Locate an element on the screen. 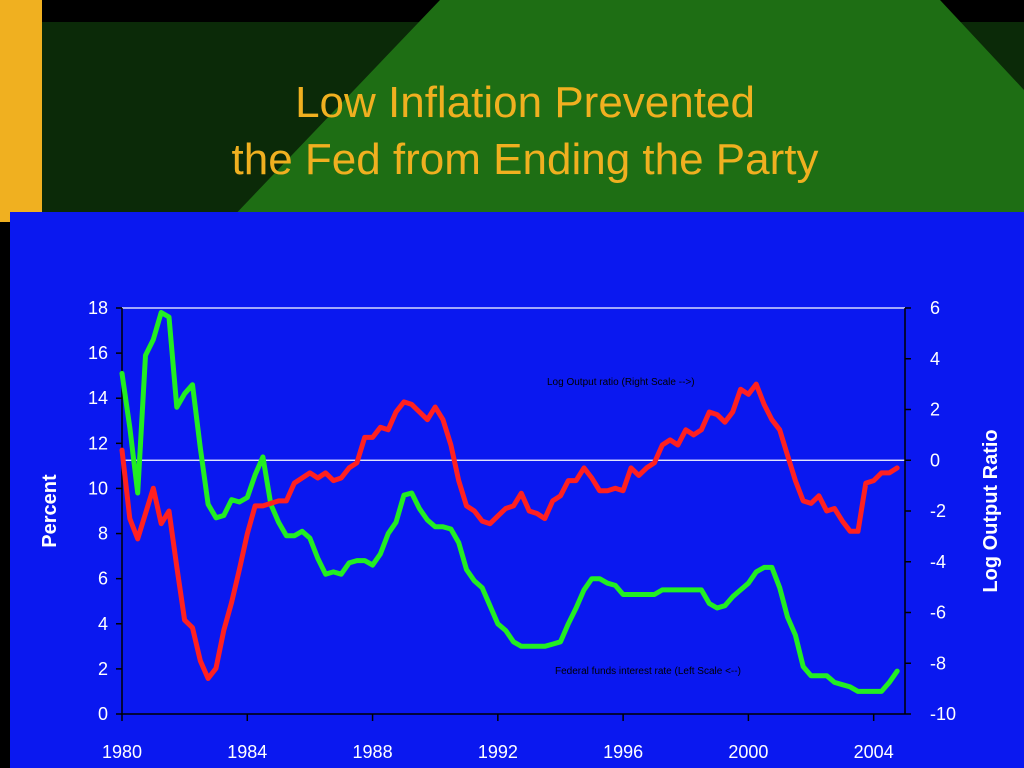  annotation-output-ratio: Log Output ratio (Right Scale -->) is located at coordinates (621, 382).